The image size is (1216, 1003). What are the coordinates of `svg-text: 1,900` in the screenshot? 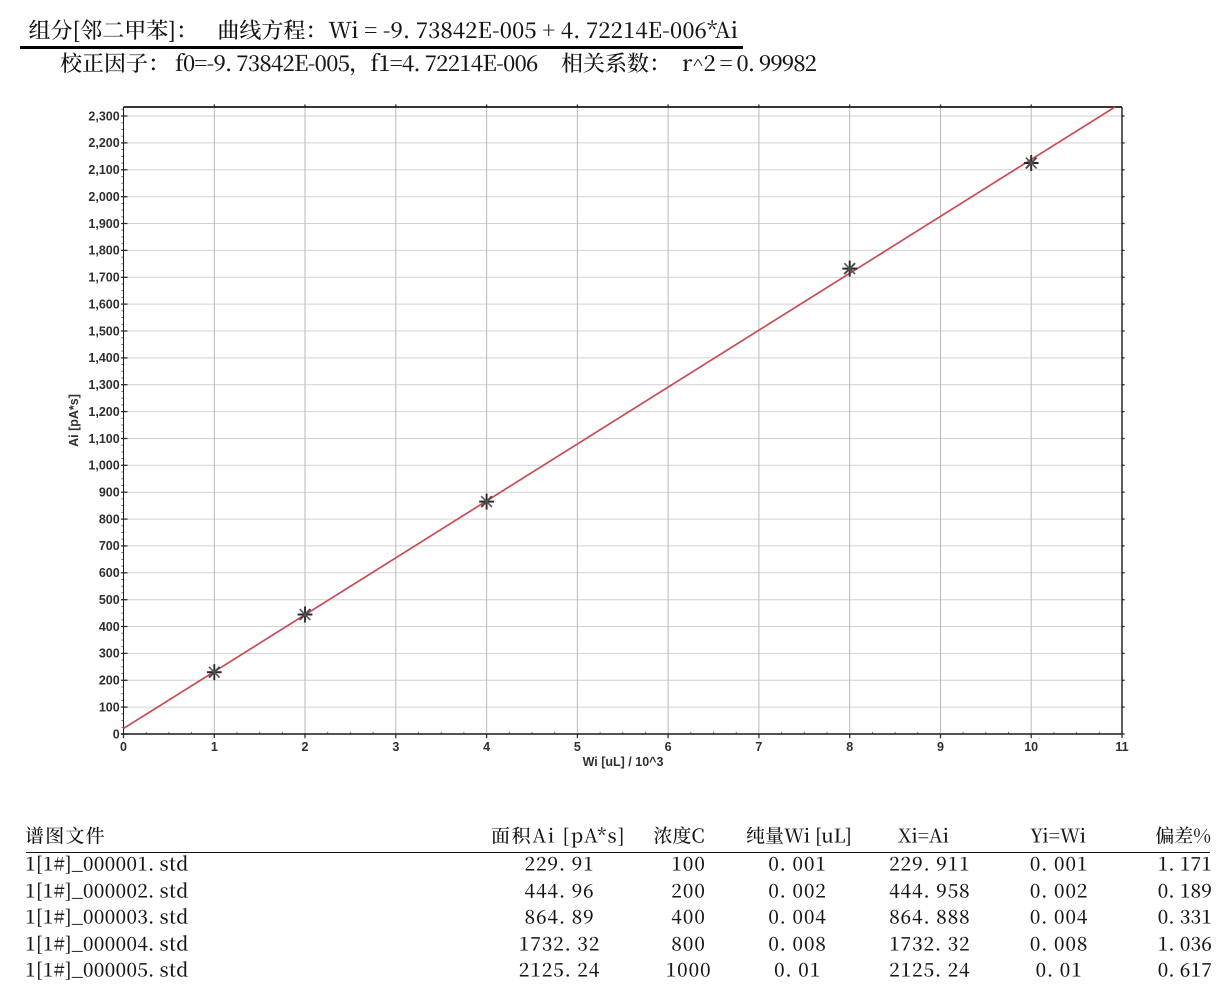 It's located at (103, 224).